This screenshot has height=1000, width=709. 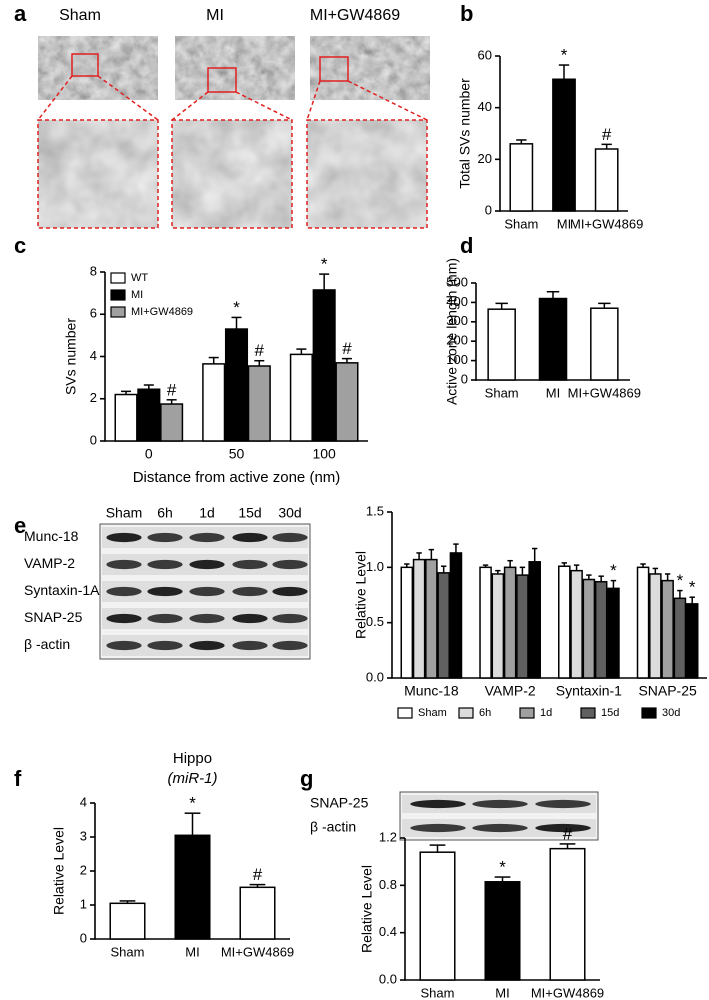 What do you see at coordinates (93, 270) in the screenshot?
I see `y-tick-label: 8` at bounding box center [93, 270].